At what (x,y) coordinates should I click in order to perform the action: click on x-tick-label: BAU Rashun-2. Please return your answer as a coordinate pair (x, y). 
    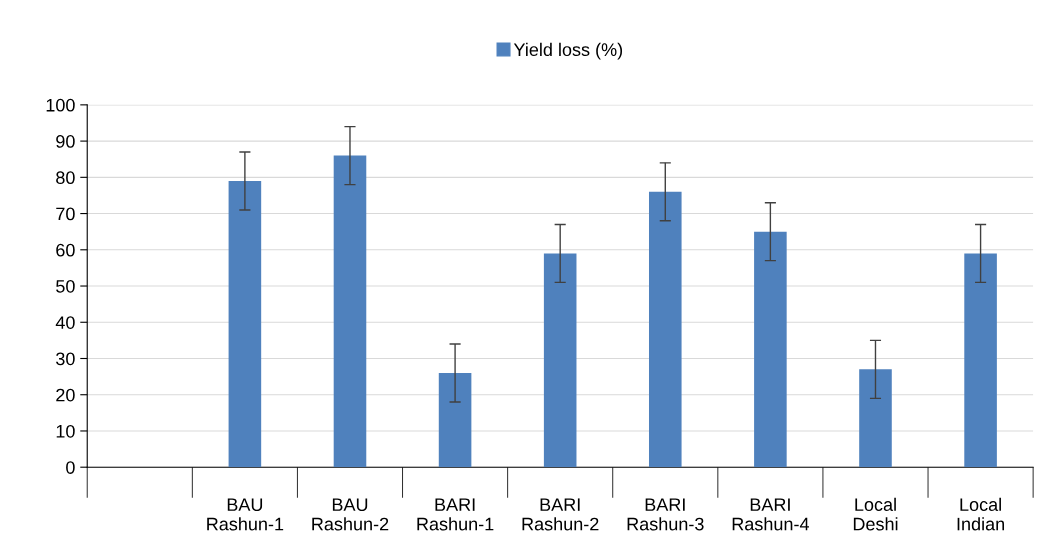
    Looking at the image, I should click on (350, 514).